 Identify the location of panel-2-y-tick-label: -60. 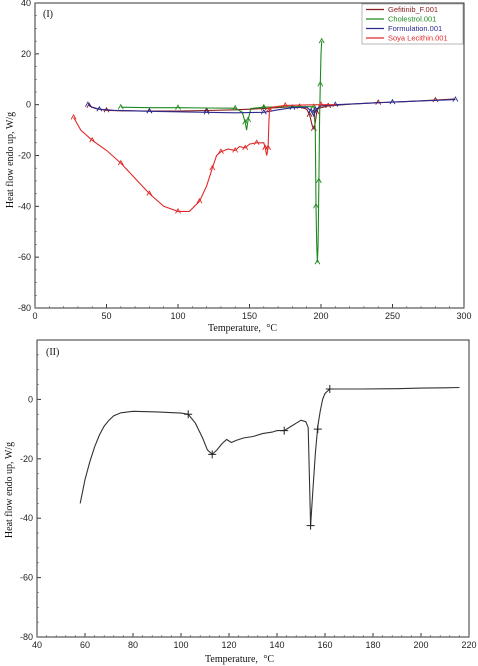
(26, 578).